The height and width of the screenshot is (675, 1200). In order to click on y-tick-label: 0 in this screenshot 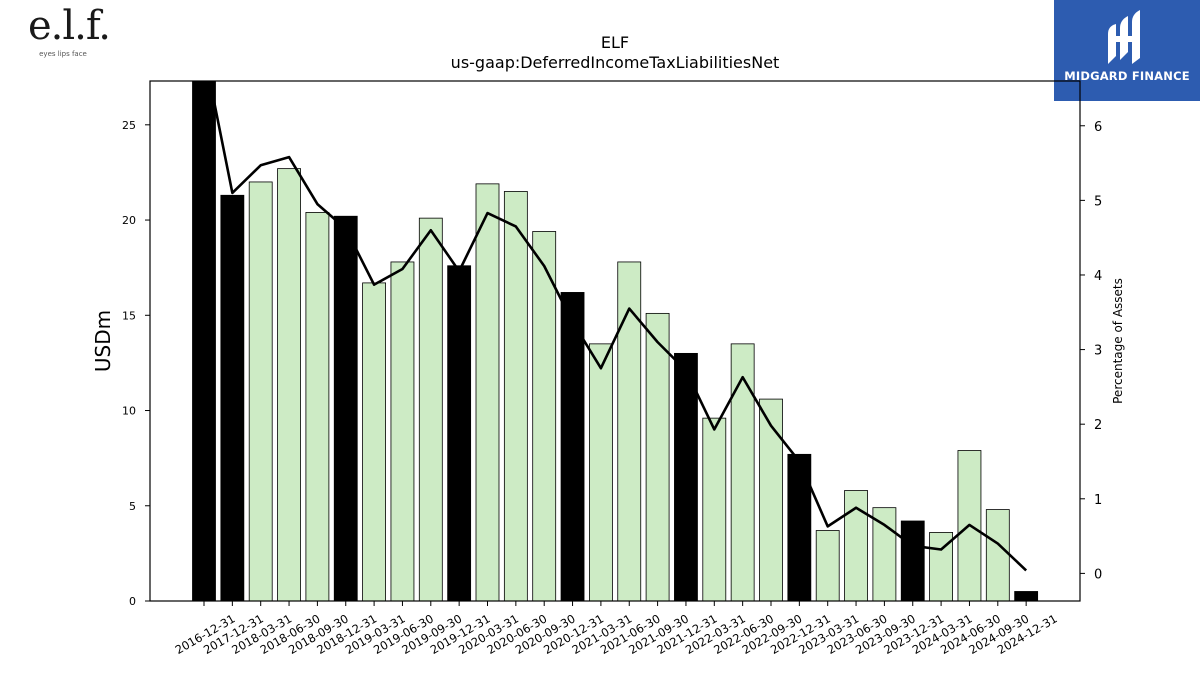, I will do `click(132, 601)`.